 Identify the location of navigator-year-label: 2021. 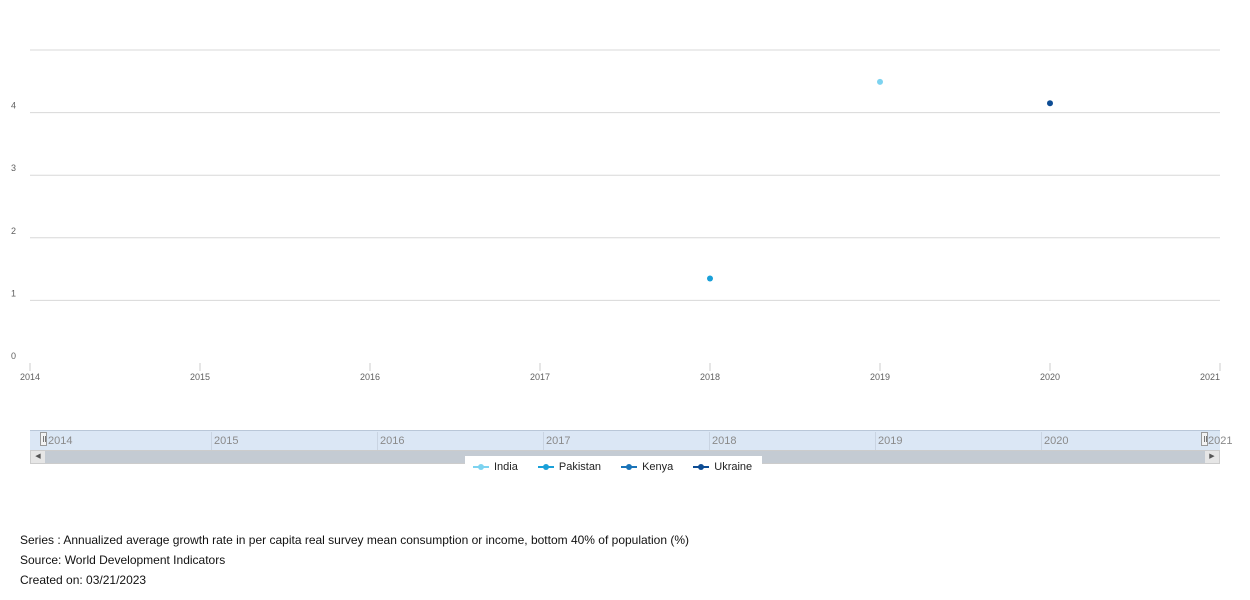
(1220, 441).